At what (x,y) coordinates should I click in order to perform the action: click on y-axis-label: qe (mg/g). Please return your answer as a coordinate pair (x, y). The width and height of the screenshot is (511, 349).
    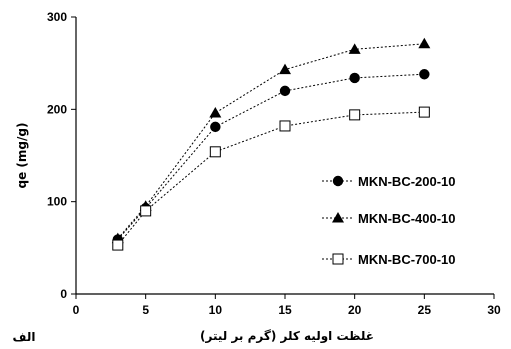
    Looking at the image, I should click on (22, 156).